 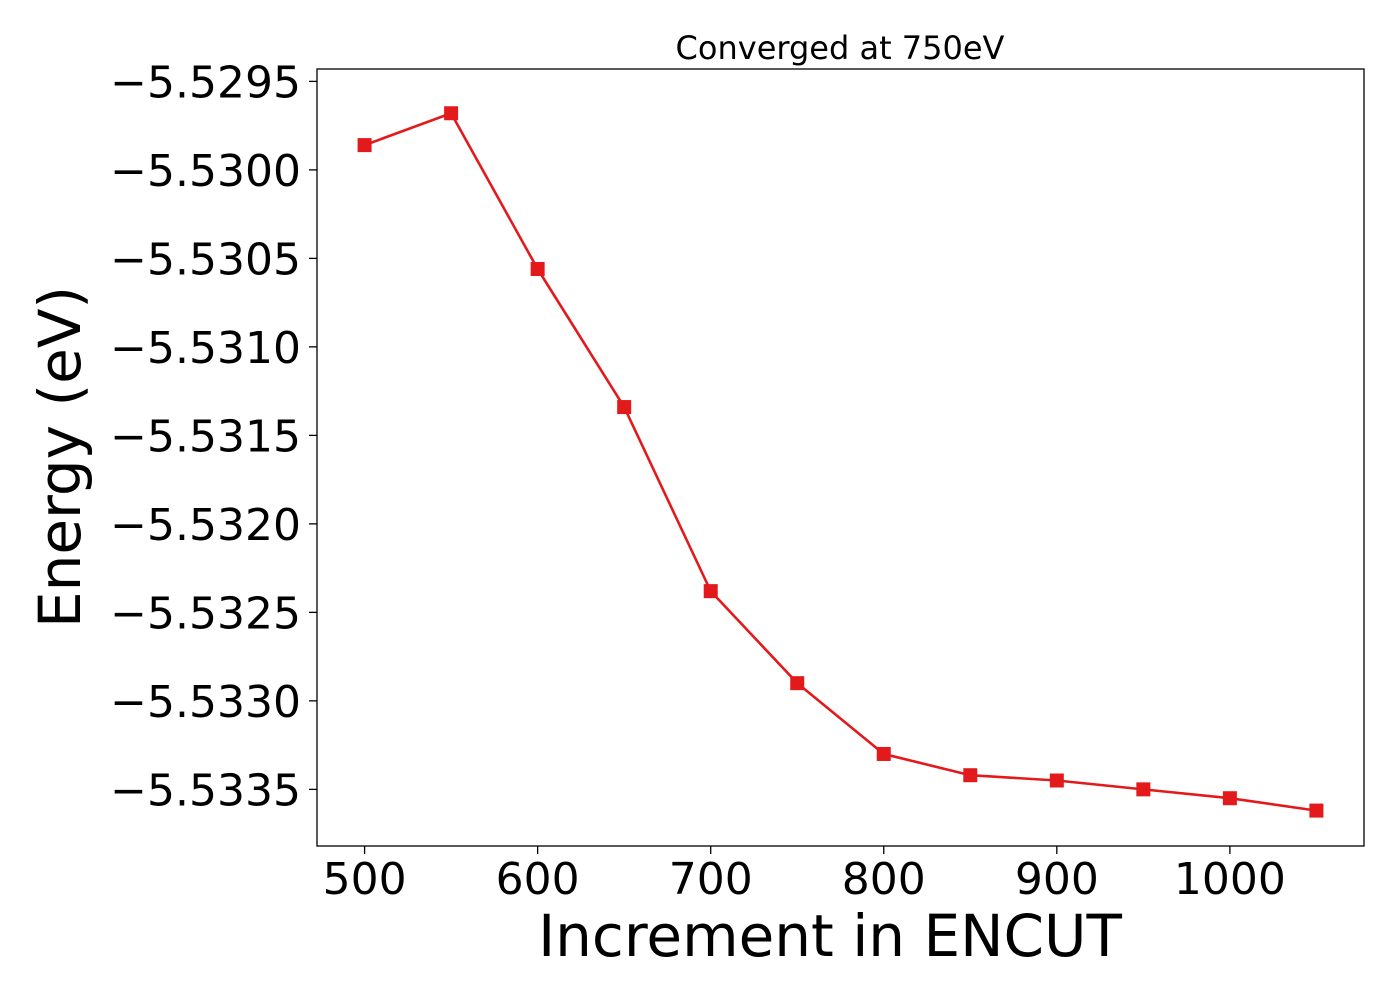 What do you see at coordinates (60, 457) in the screenshot?
I see `y-axis-title: Energy (eV)` at bounding box center [60, 457].